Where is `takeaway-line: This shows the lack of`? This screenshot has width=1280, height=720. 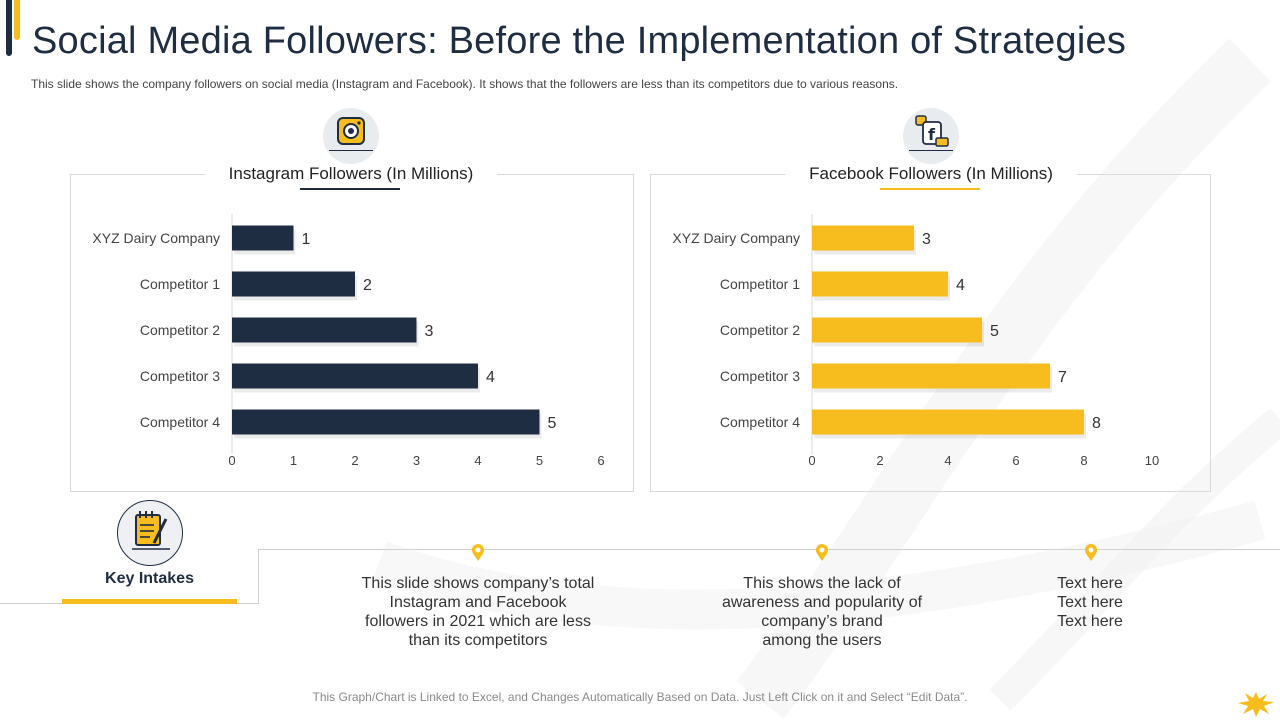 takeaway-line: This shows the lack of is located at coordinates (822, 583).